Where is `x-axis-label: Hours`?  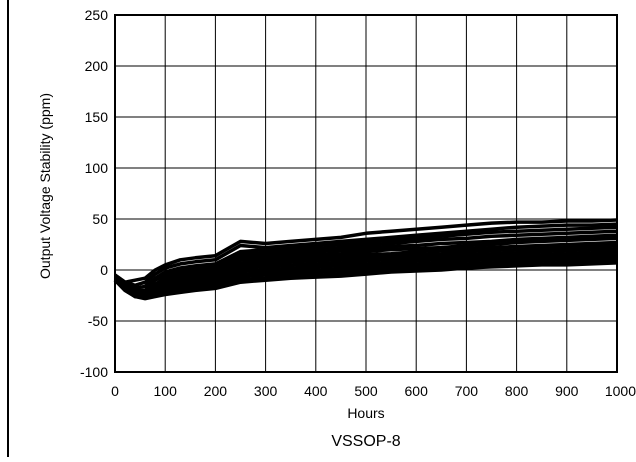
x-axis-label: Hours is located at coordinates (365, 413).